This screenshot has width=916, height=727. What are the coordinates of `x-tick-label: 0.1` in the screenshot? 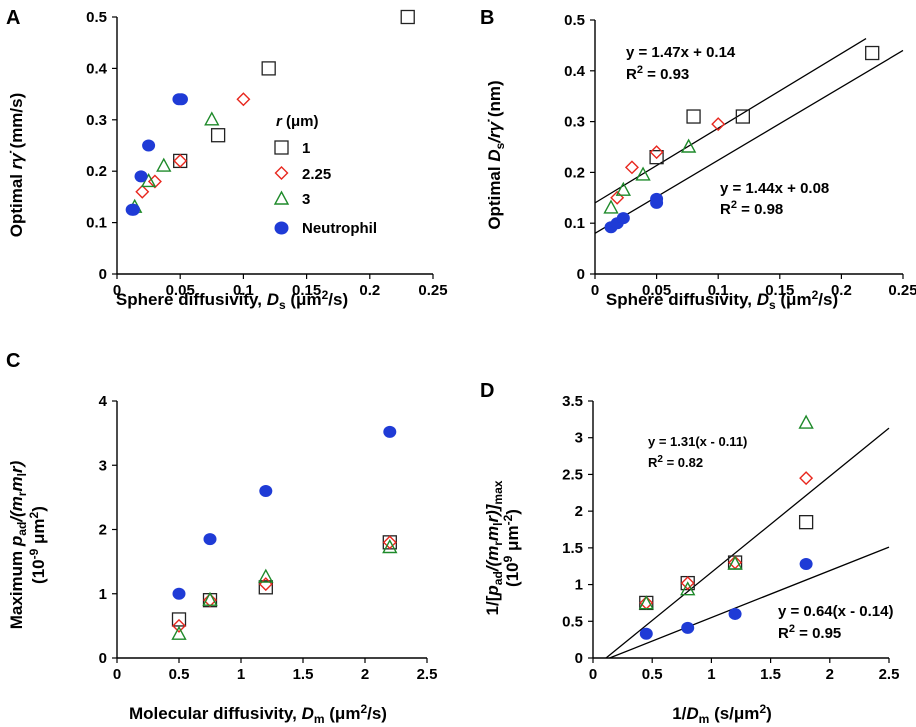 It's located at (718, 290).